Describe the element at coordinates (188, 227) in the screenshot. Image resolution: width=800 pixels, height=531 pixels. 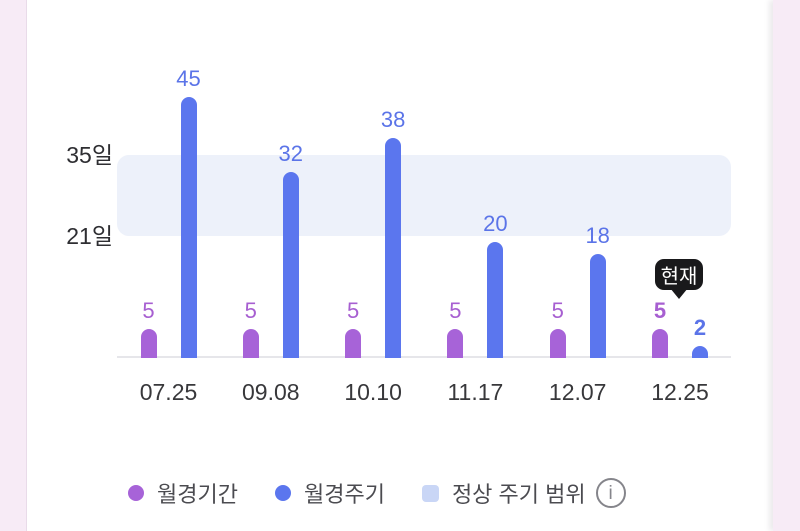
I see `cycle-bar-07.25` at that location.